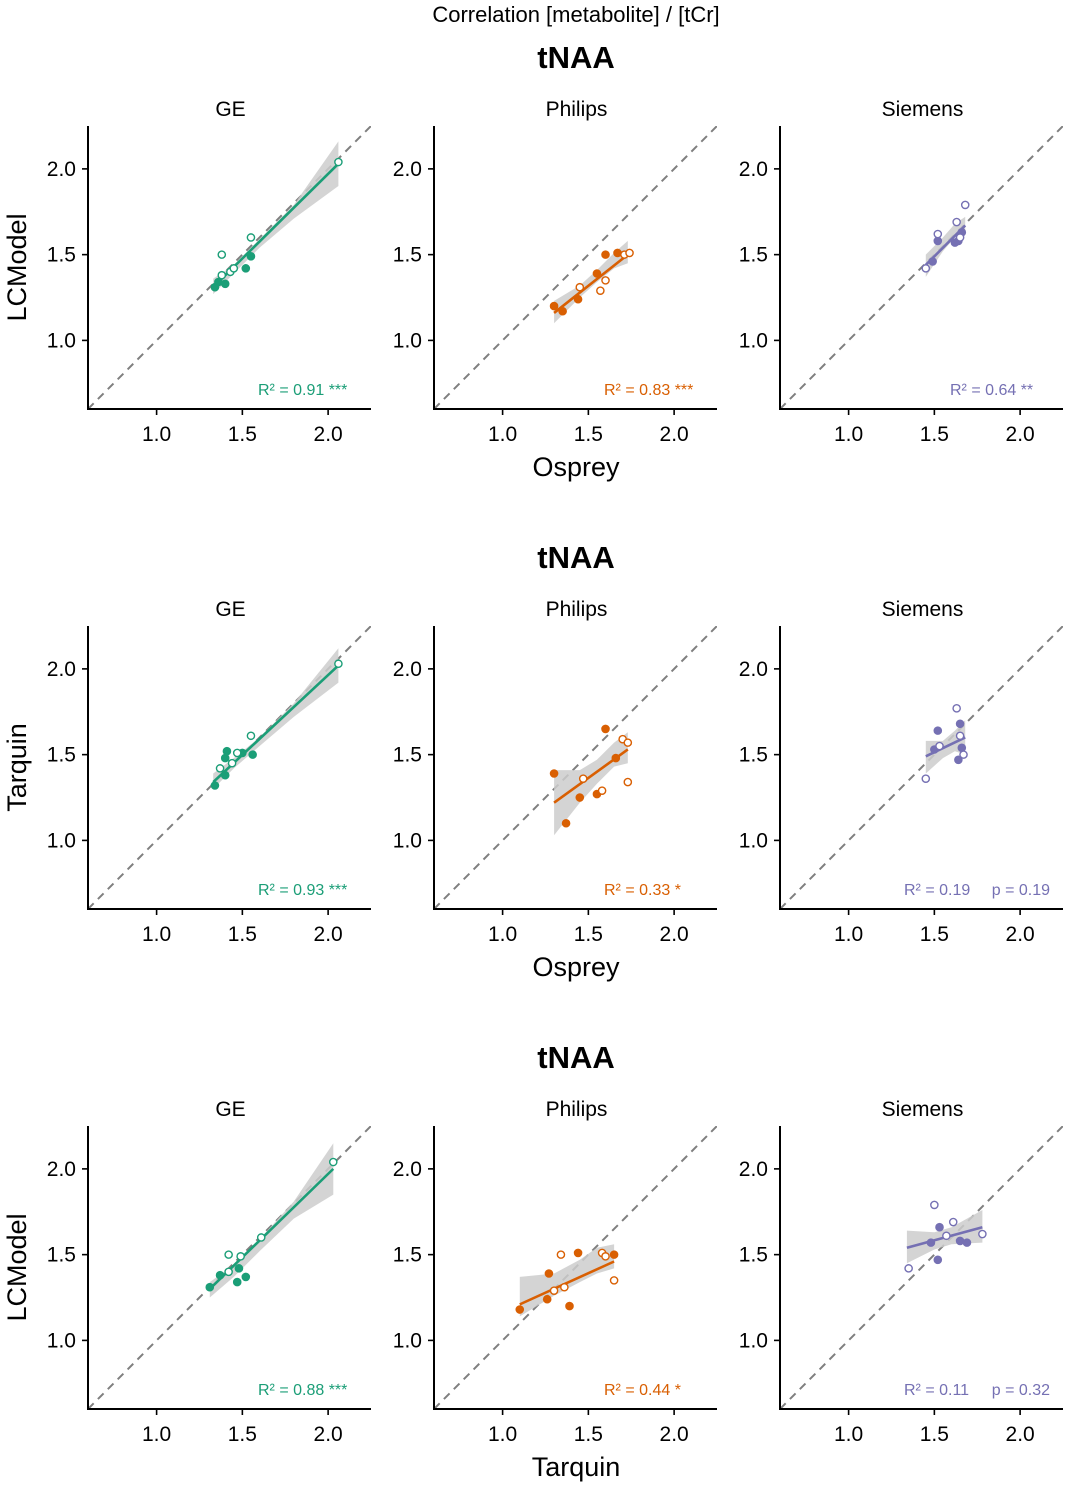 The width and height of the screenshot is (1066, 1491). Describe the element at coordinates (302, 390) in the screenshot. I see `r-squared-label: R² = 0.91 ***` at that location.